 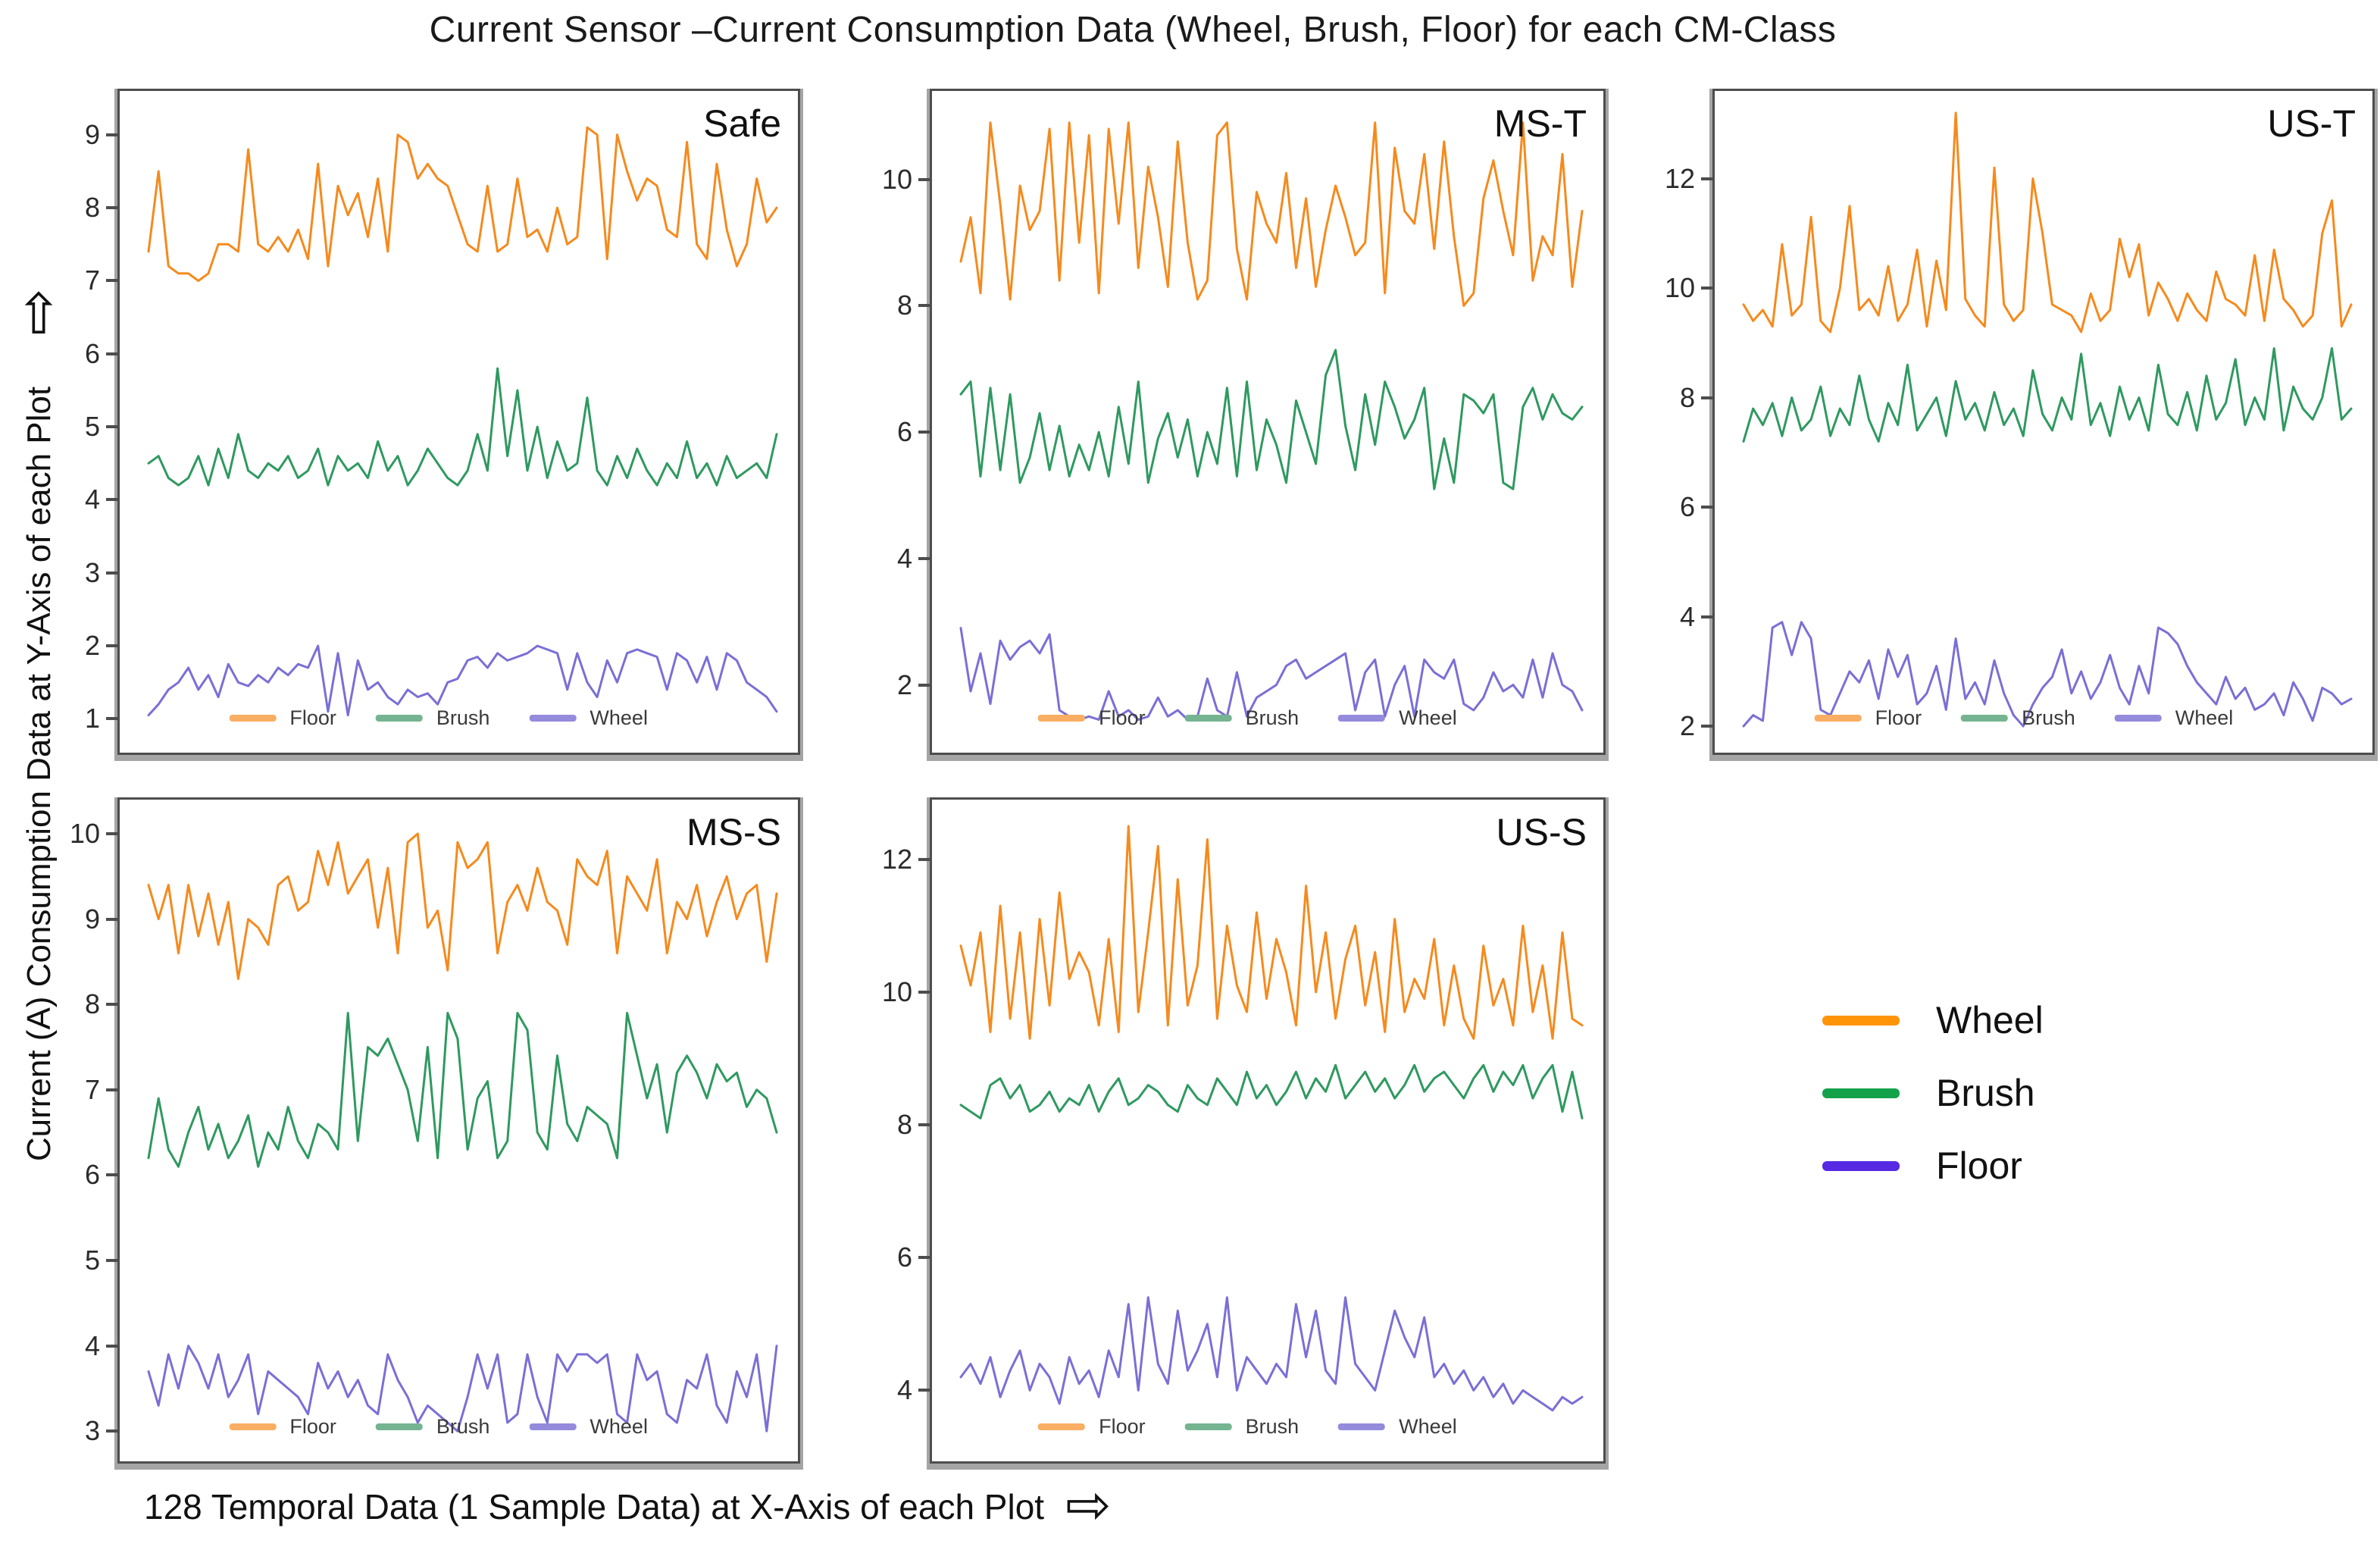 I want to click on subplot-us-s: US-S Floor Brush Wheel 4 6 8 10 12, so click(x=1244, y=1130).